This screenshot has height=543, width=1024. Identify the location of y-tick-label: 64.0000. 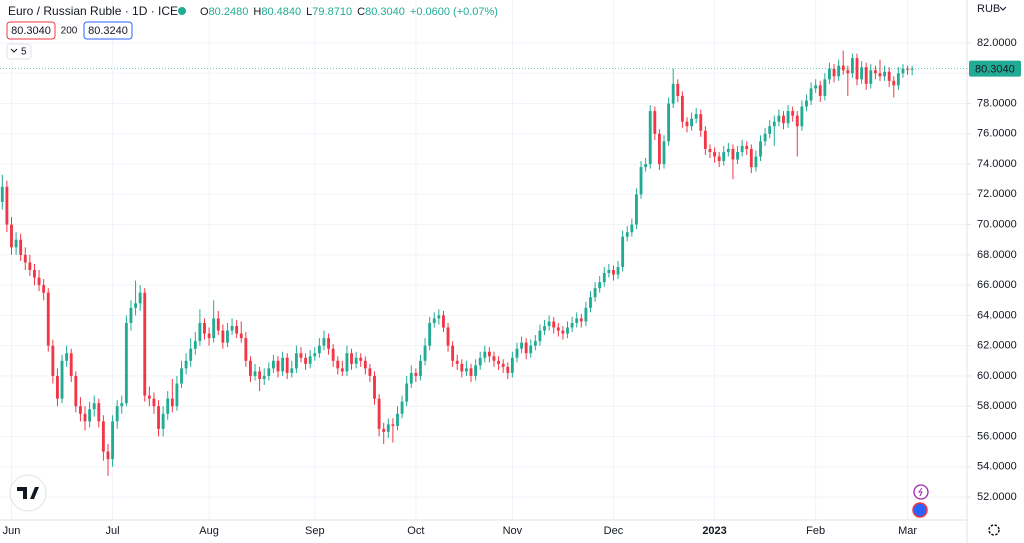
(997, 315).